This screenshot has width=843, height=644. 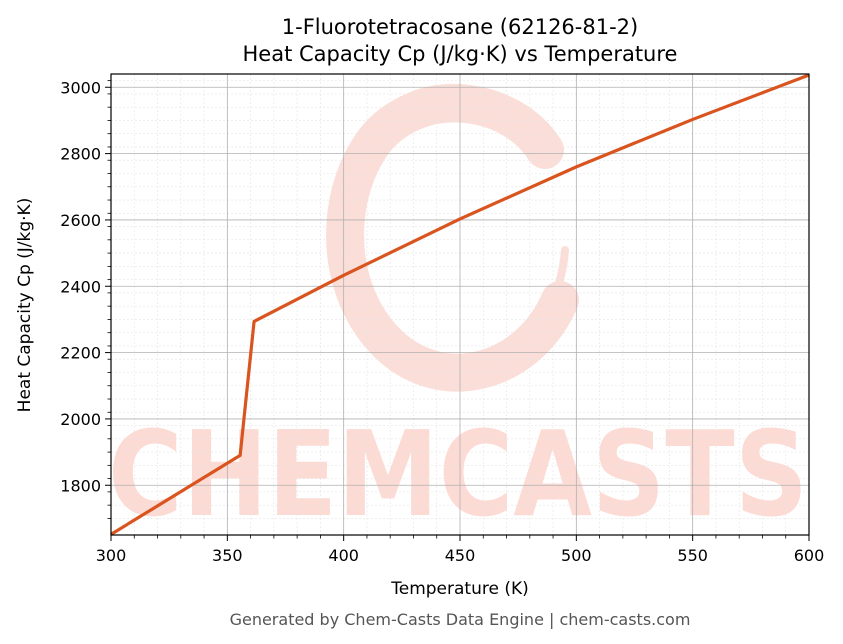 What do you see at coordinates (460, 27) in the screenshot?
I see `chart-title-line1: 1-Fluorotetracosane (62126-81-2)` at bounding box center [460, 27].